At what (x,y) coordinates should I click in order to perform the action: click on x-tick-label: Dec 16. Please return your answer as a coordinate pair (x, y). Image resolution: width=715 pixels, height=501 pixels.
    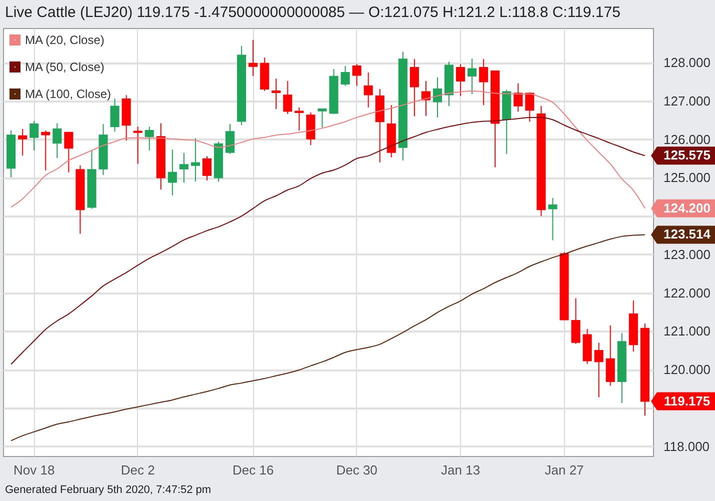
    Looking at the image, I should click on (253, 470).